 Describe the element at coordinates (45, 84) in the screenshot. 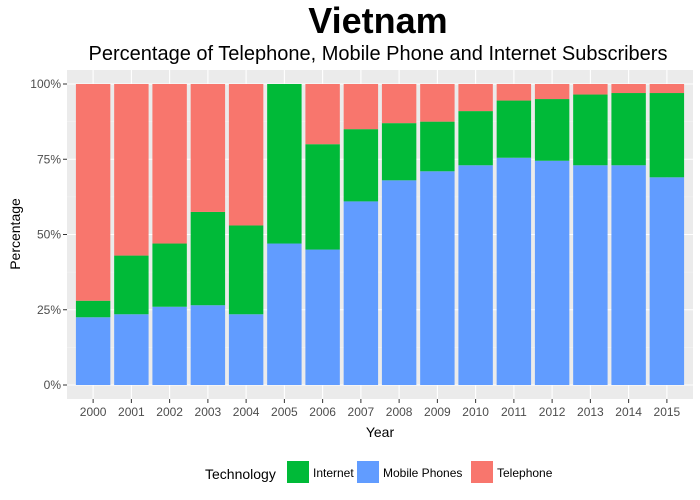

I see `y-tick-label: 100%` at that location.